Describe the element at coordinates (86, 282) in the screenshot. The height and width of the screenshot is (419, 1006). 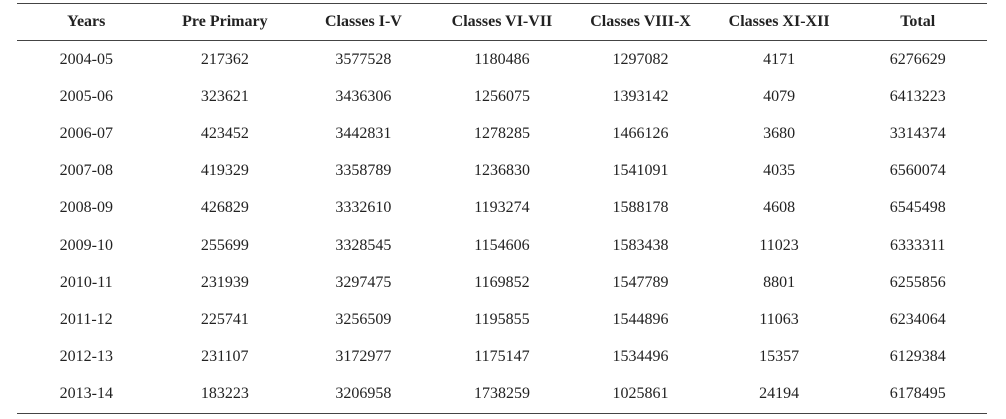
I see `year-cell: 2010-11` at that location.